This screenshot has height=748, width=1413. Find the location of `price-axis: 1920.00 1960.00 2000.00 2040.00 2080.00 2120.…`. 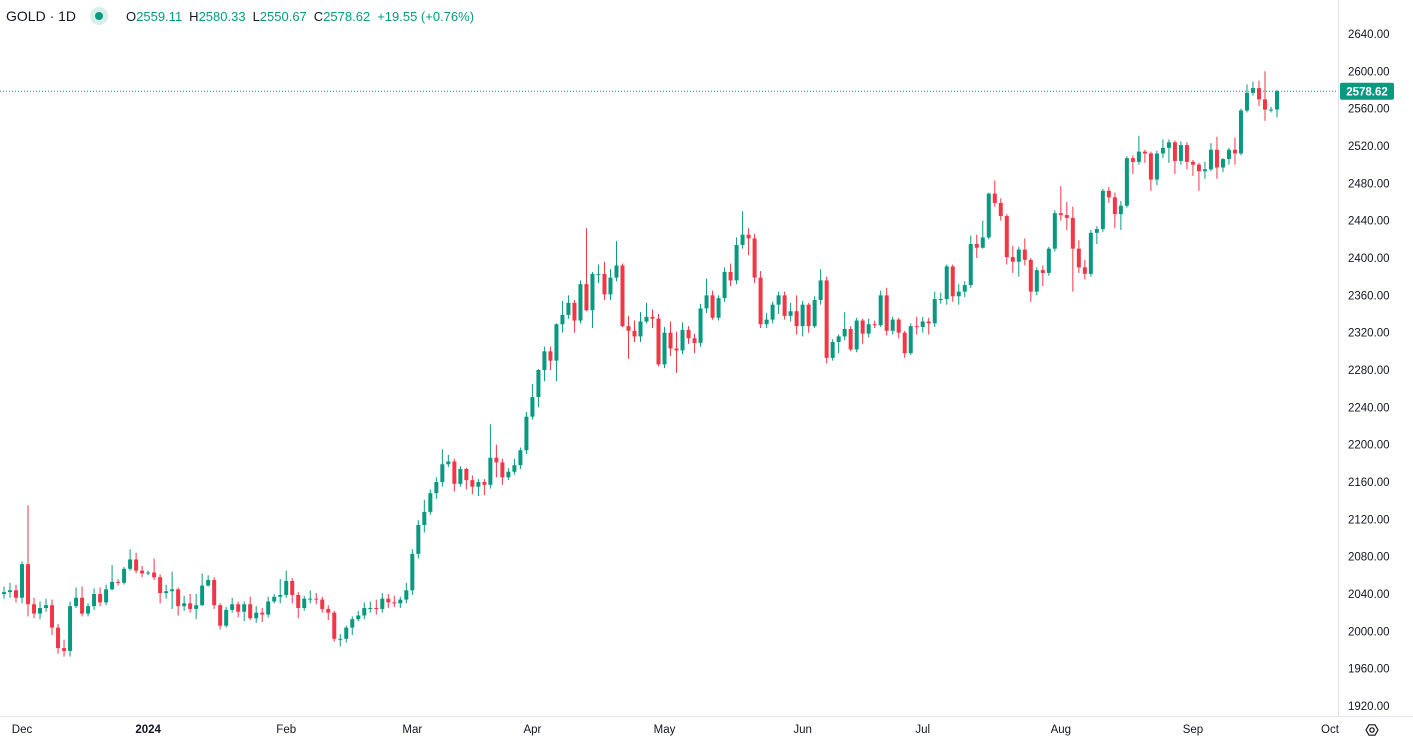

price-axis: 1920.00 1960.00 2000.00 2040.00 2080.00 2120.… is located at coordinates (1369, 371).